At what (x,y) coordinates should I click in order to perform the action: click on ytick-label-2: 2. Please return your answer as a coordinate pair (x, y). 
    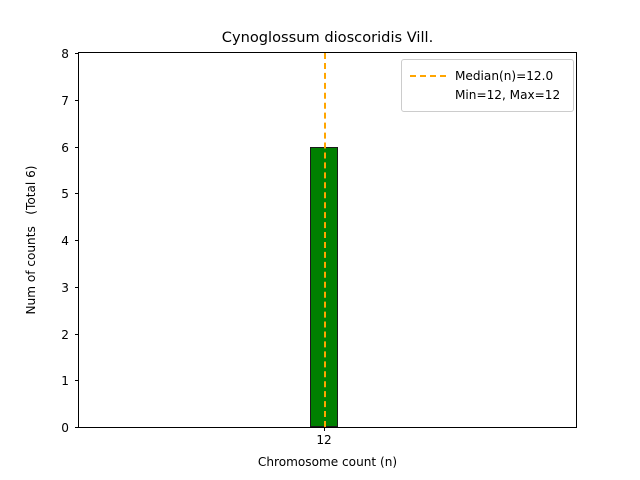
    Looking at the image, I should click on (65, 334).